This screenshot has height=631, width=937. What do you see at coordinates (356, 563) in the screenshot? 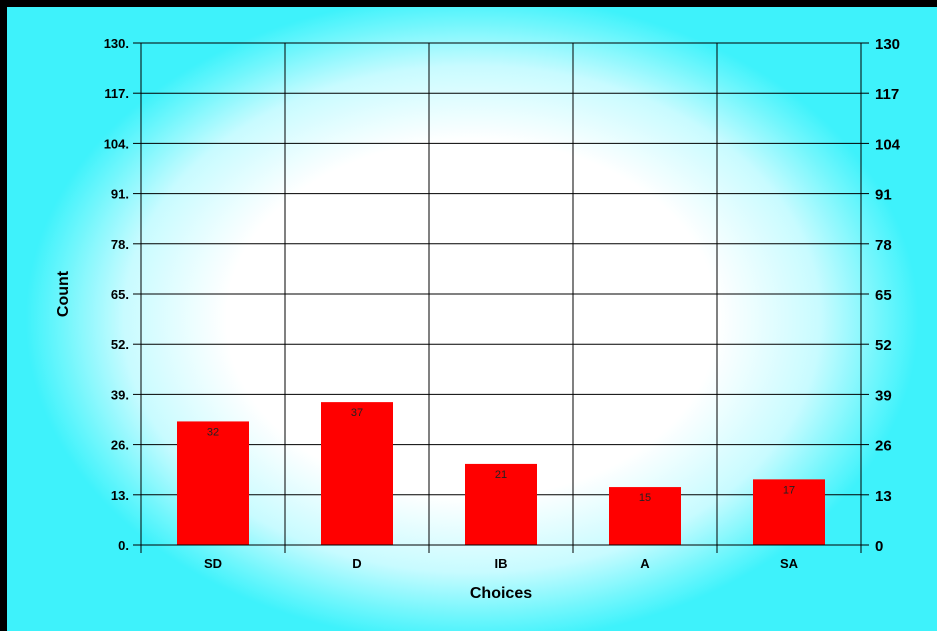
I see `category-label-d: D` at bounding box center [356, 563].